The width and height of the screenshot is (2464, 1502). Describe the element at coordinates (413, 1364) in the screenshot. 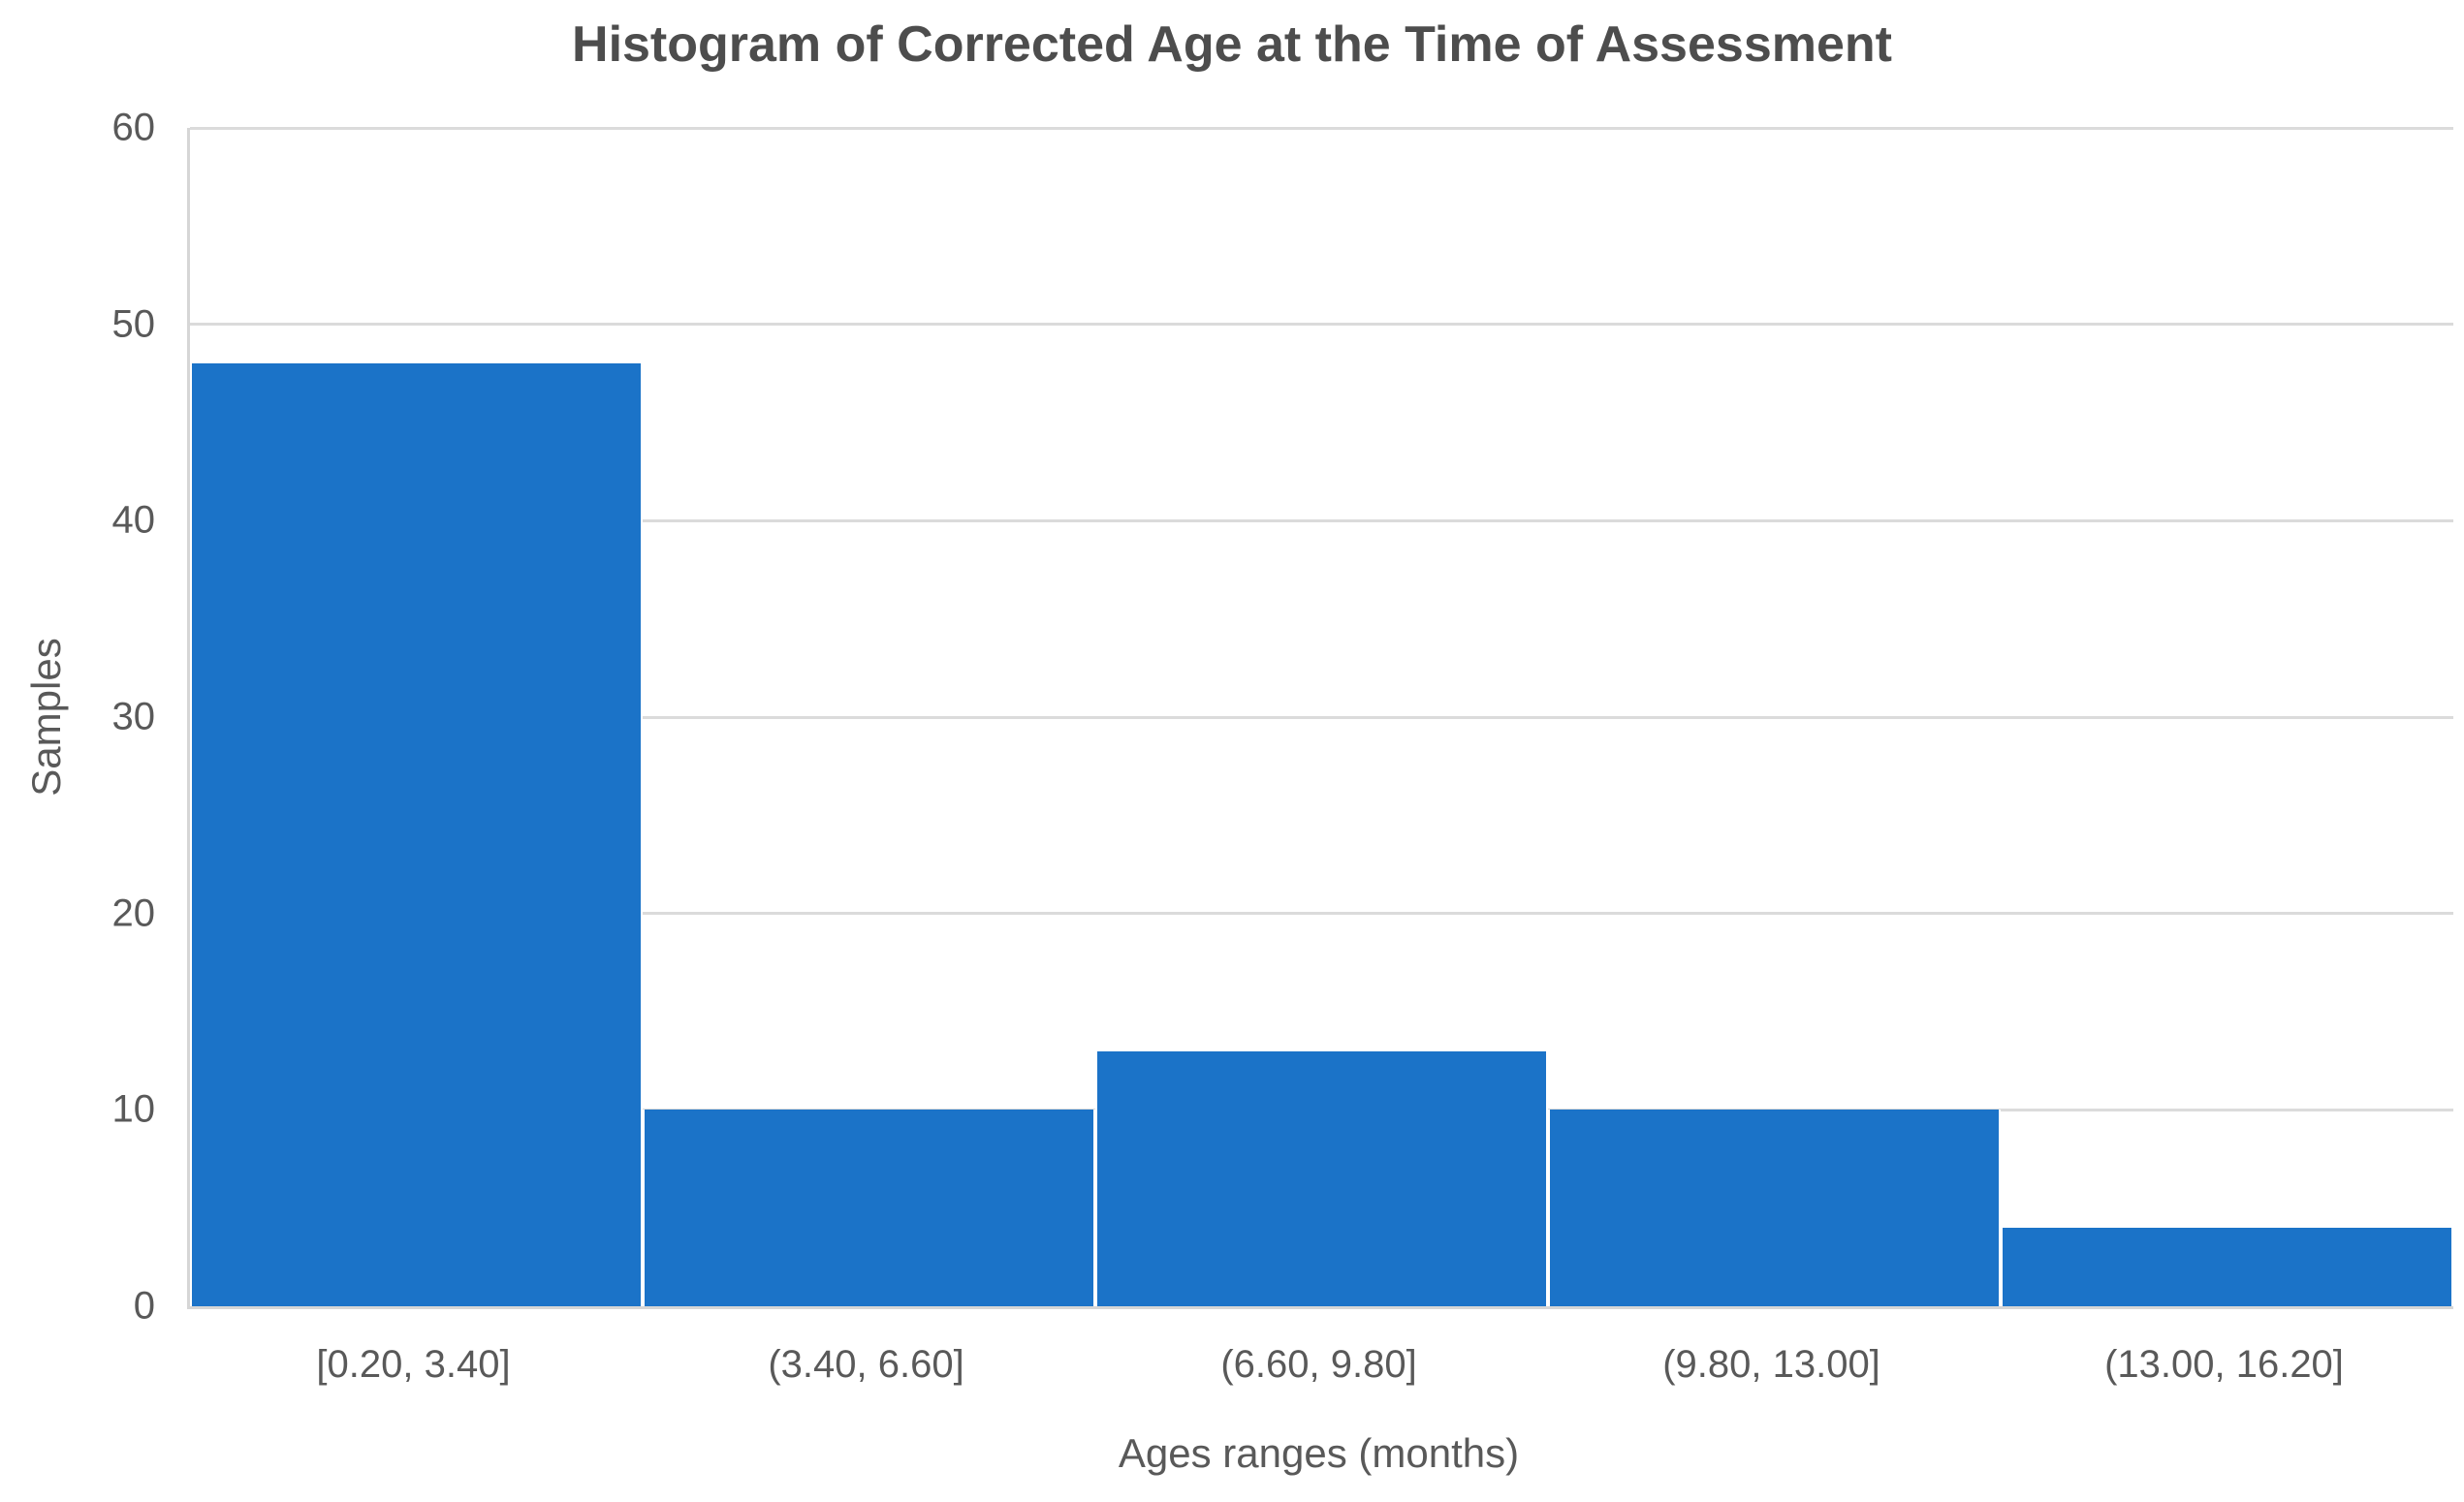

I see `x-tick-label: [0.20, 3.40]` at that location.